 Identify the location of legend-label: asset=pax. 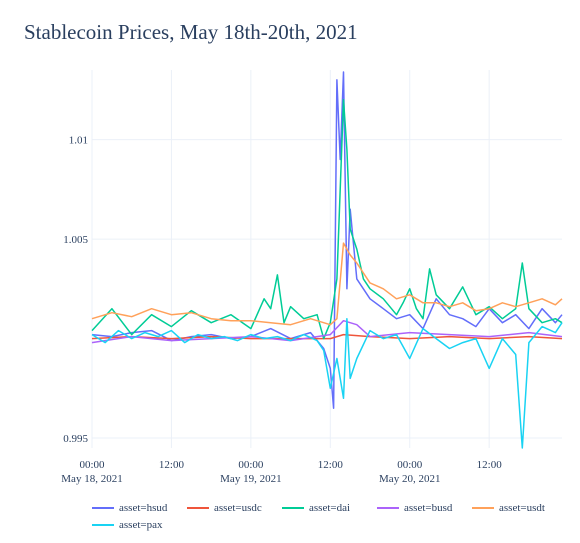
(141, 525).